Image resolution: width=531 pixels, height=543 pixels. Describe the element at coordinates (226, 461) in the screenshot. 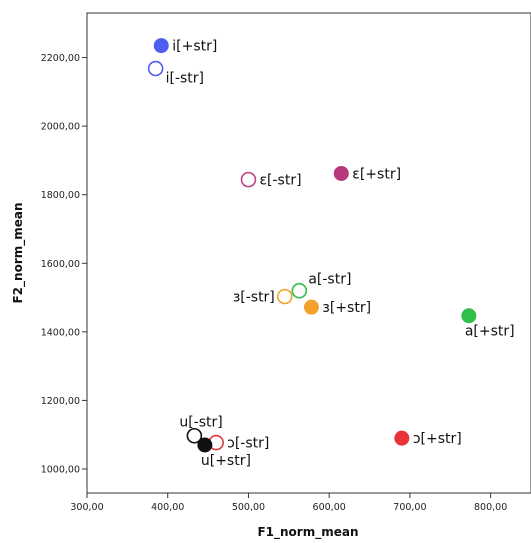

I see `data-point-label: u[+str]` at that location.